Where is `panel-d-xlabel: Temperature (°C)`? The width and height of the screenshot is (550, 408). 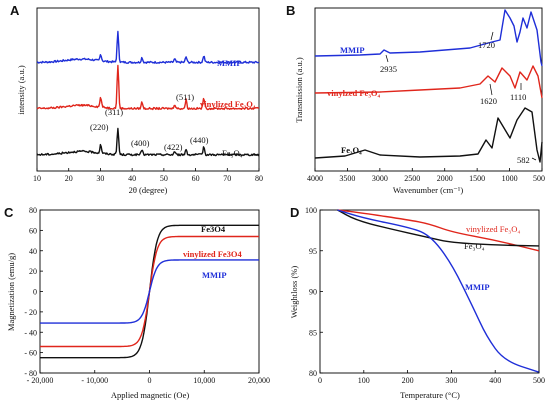 panel-d-xlabel: Temperature (°C) is located at coordinates (430, 395).